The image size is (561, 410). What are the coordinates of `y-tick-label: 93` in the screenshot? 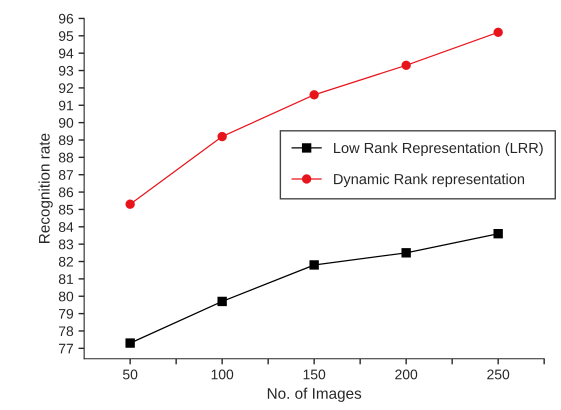 It's located at (66, 71).